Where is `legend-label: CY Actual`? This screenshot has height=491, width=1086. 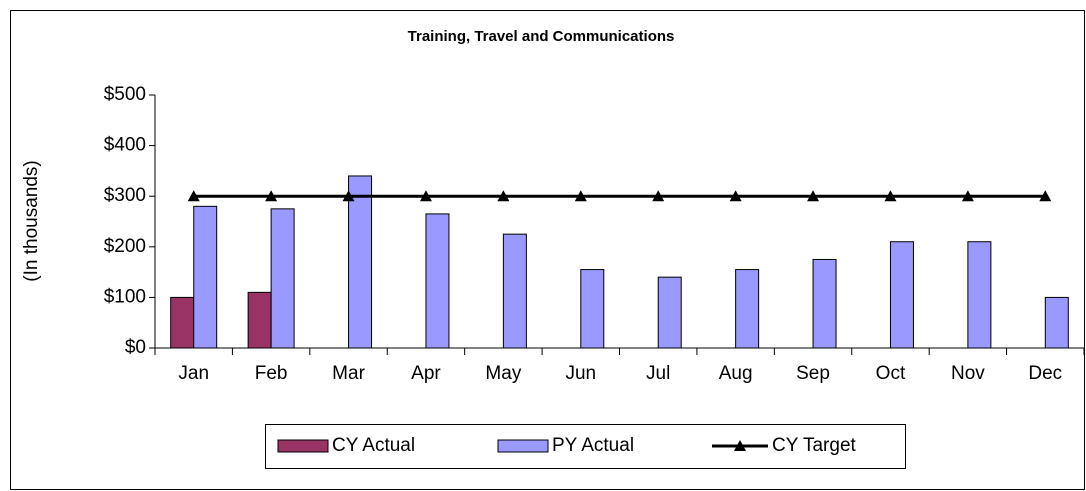 legend-label: CY Actual is located at coordinates (373, 445).